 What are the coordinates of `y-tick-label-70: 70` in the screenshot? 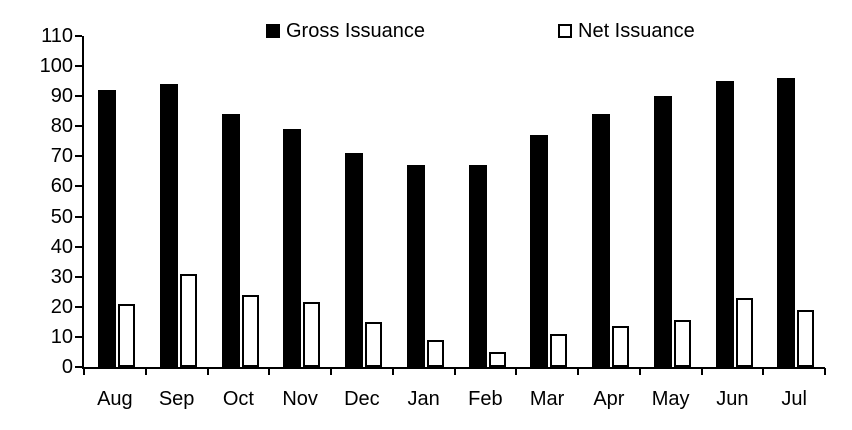 It's located at (61, 156).